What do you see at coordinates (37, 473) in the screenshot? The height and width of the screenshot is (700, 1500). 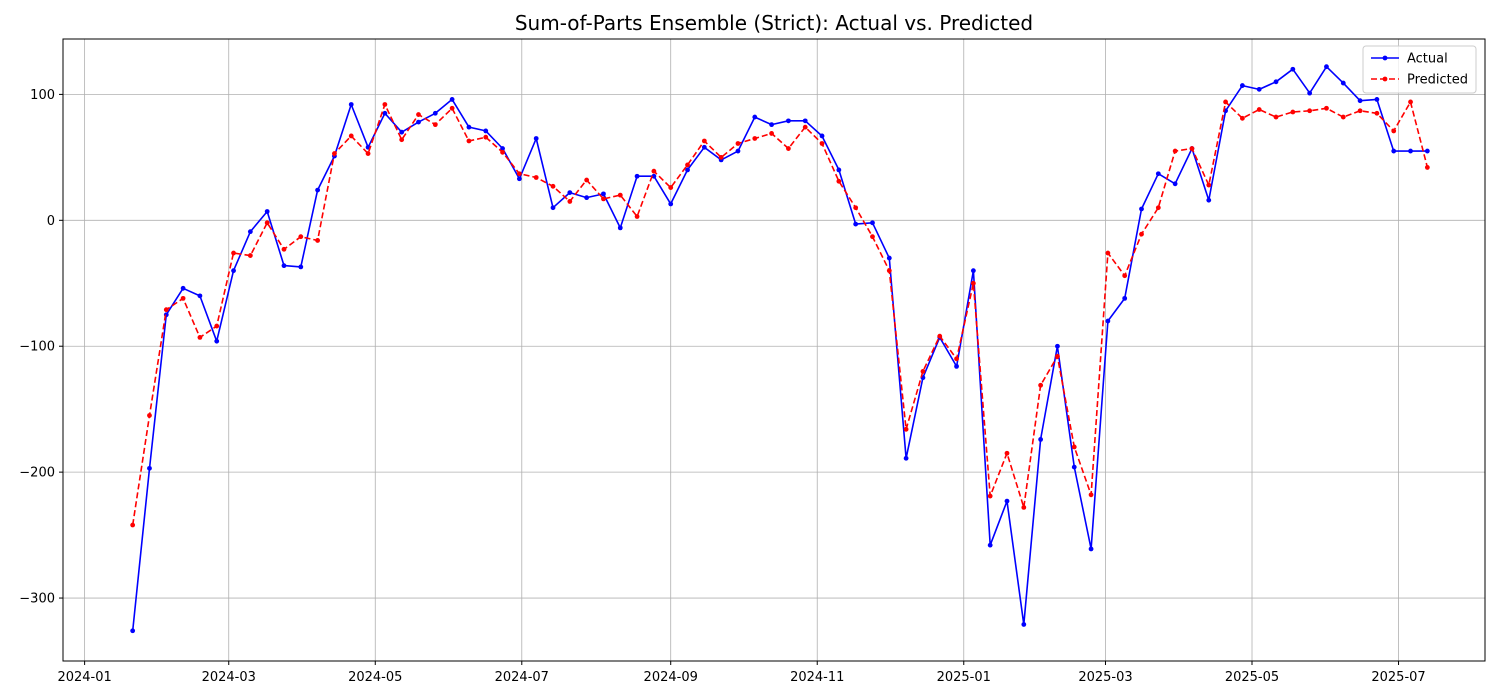 I see `y-tick-label: −200` at bounding box center [37, 473].